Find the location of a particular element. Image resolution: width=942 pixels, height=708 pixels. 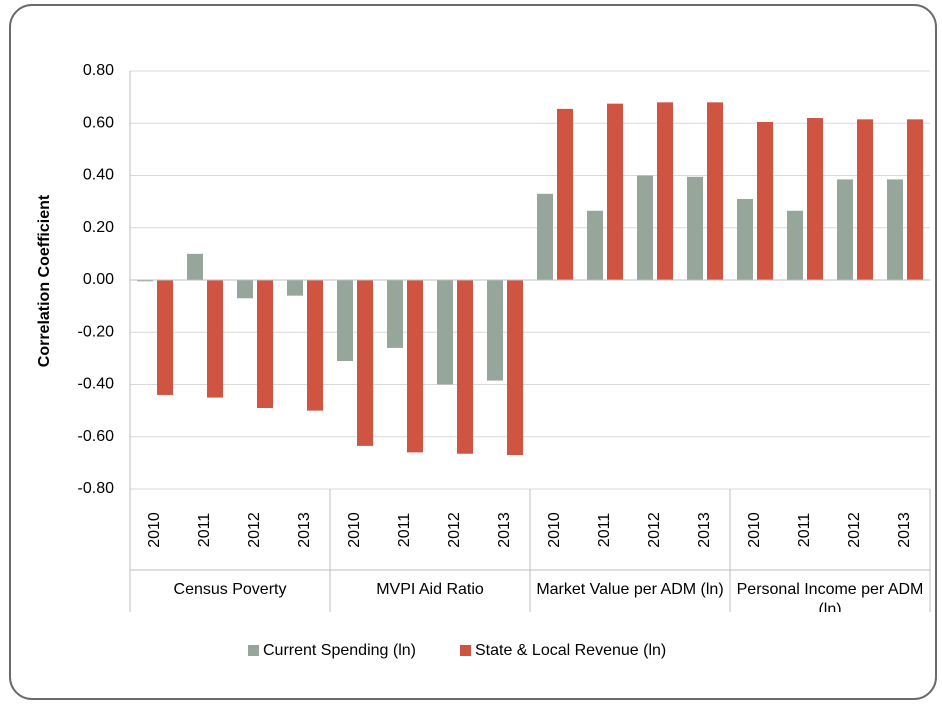

legend-label: State & Local Revenue (ln) is located at coordinates (570, 650).